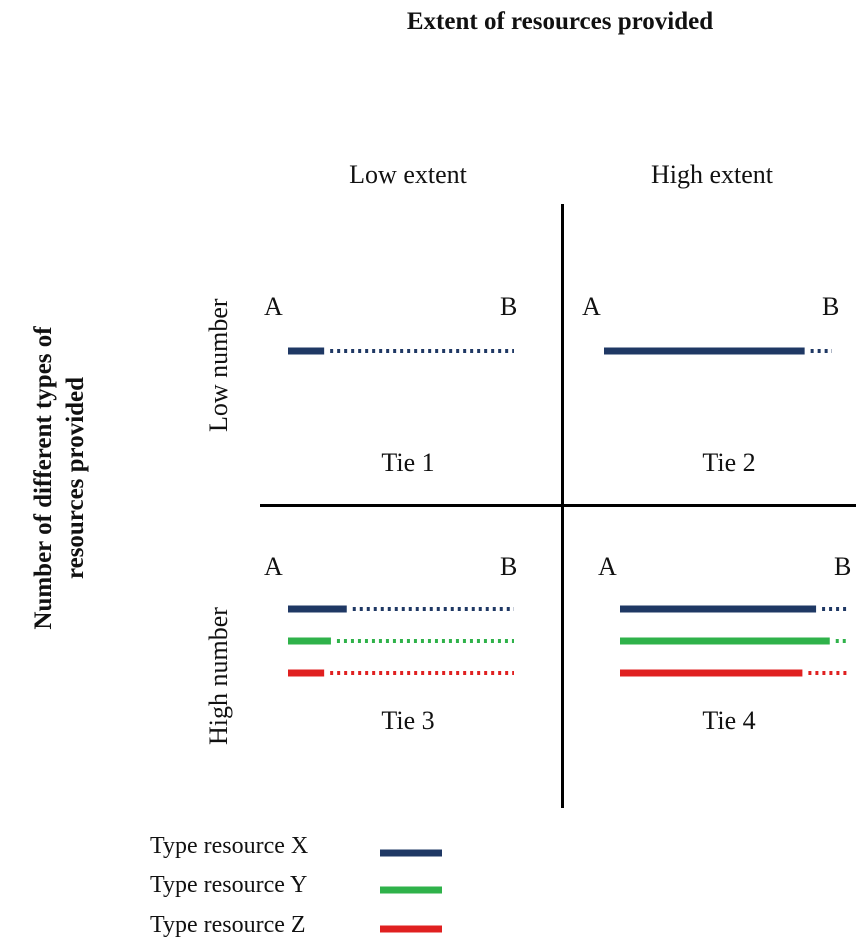 The height and width of the screenshot is (947, 856). I want to click on tie2-endpoint-a: A, so click(591, 306).